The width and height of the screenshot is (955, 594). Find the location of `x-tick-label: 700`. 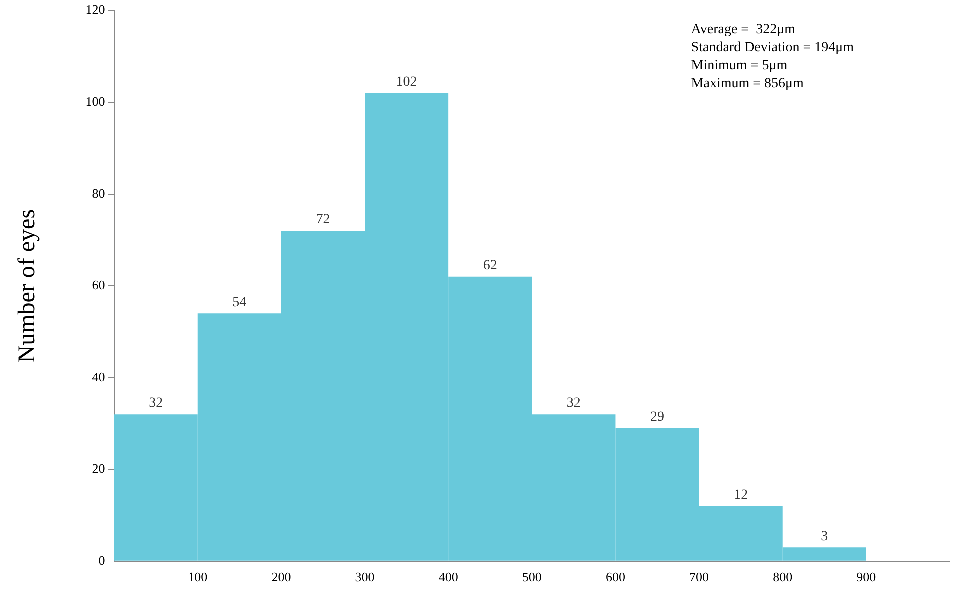

x-tick-label: 700 is located at coordinates (700, 577).